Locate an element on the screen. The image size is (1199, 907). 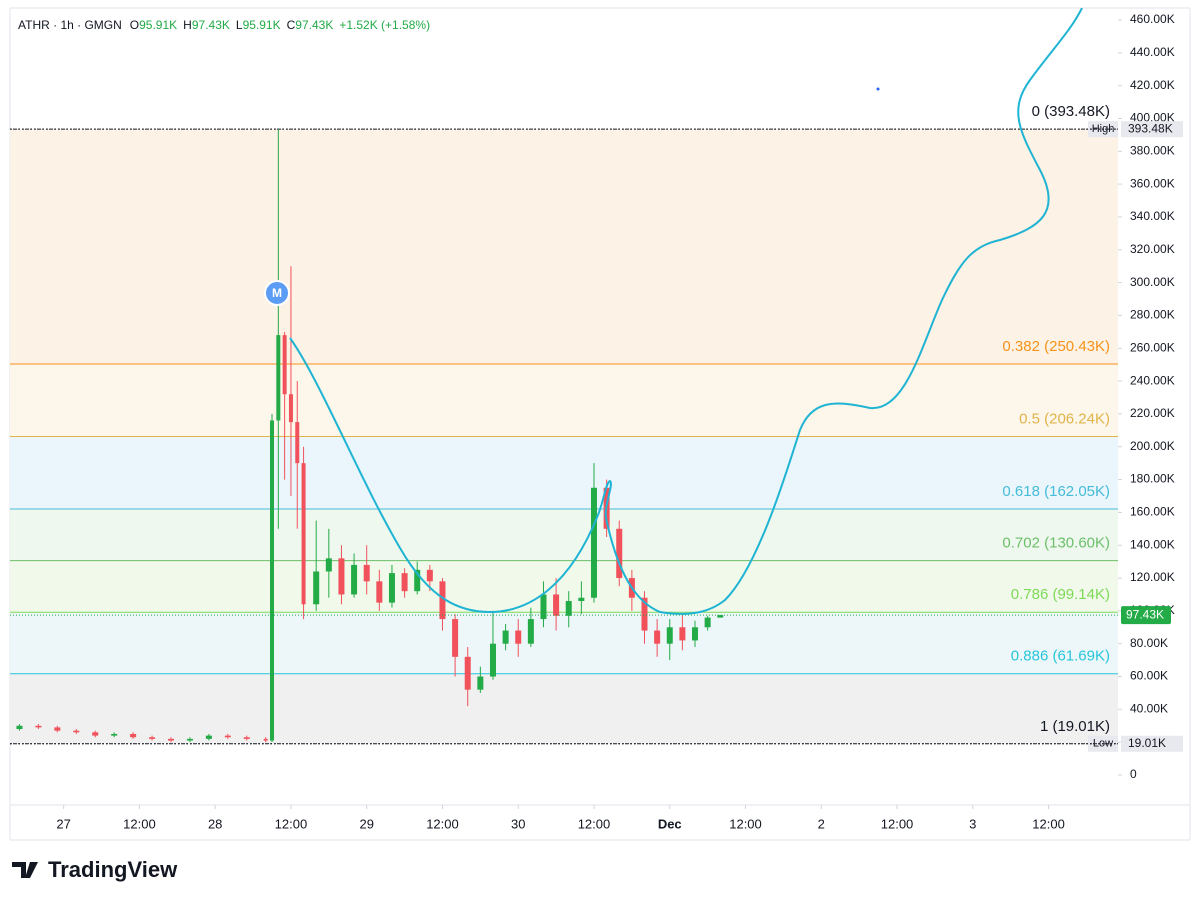
y-tick-label: 180.00K is located at coordinates (1152, 479).